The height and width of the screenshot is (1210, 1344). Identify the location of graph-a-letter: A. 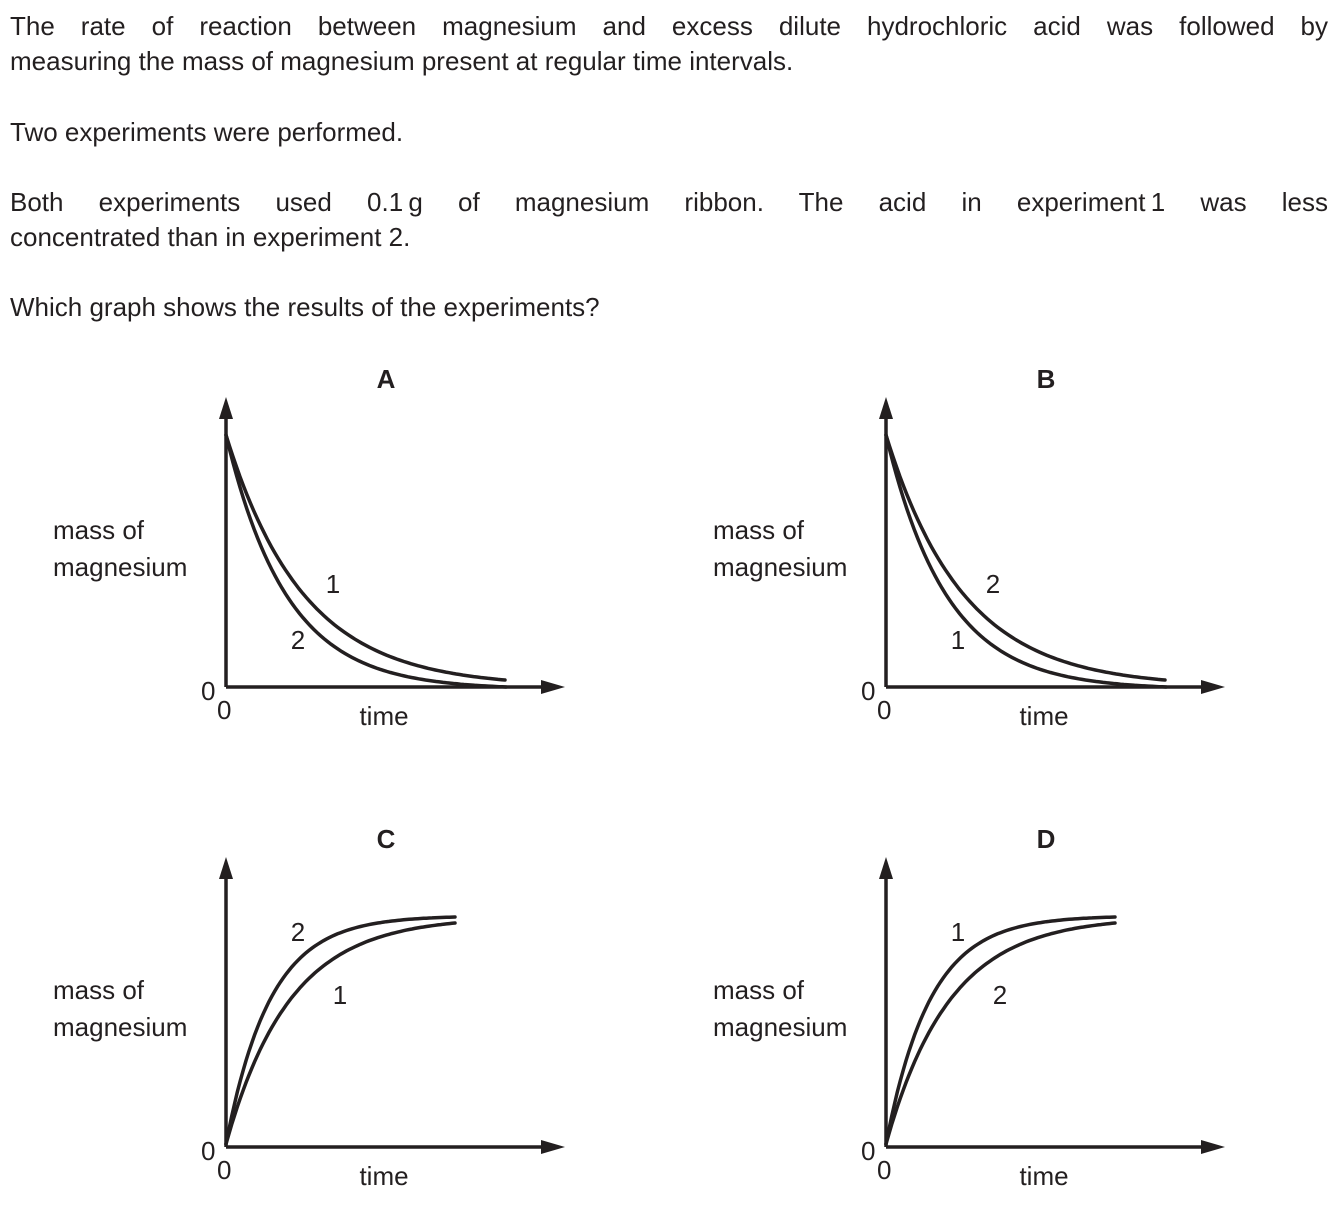
(386, 379).